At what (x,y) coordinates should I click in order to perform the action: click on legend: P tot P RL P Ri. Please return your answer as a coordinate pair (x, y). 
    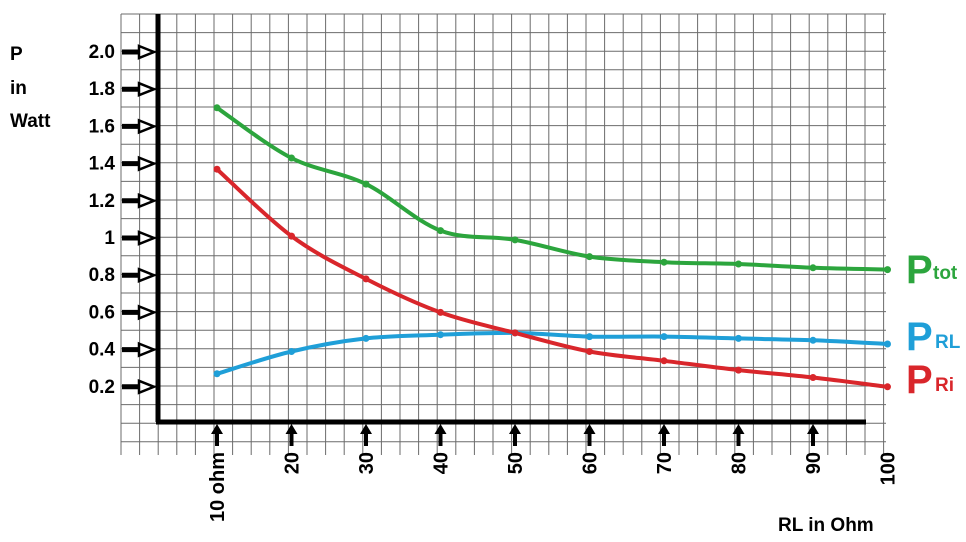
    Looking at the image, I should click on (933, 325).